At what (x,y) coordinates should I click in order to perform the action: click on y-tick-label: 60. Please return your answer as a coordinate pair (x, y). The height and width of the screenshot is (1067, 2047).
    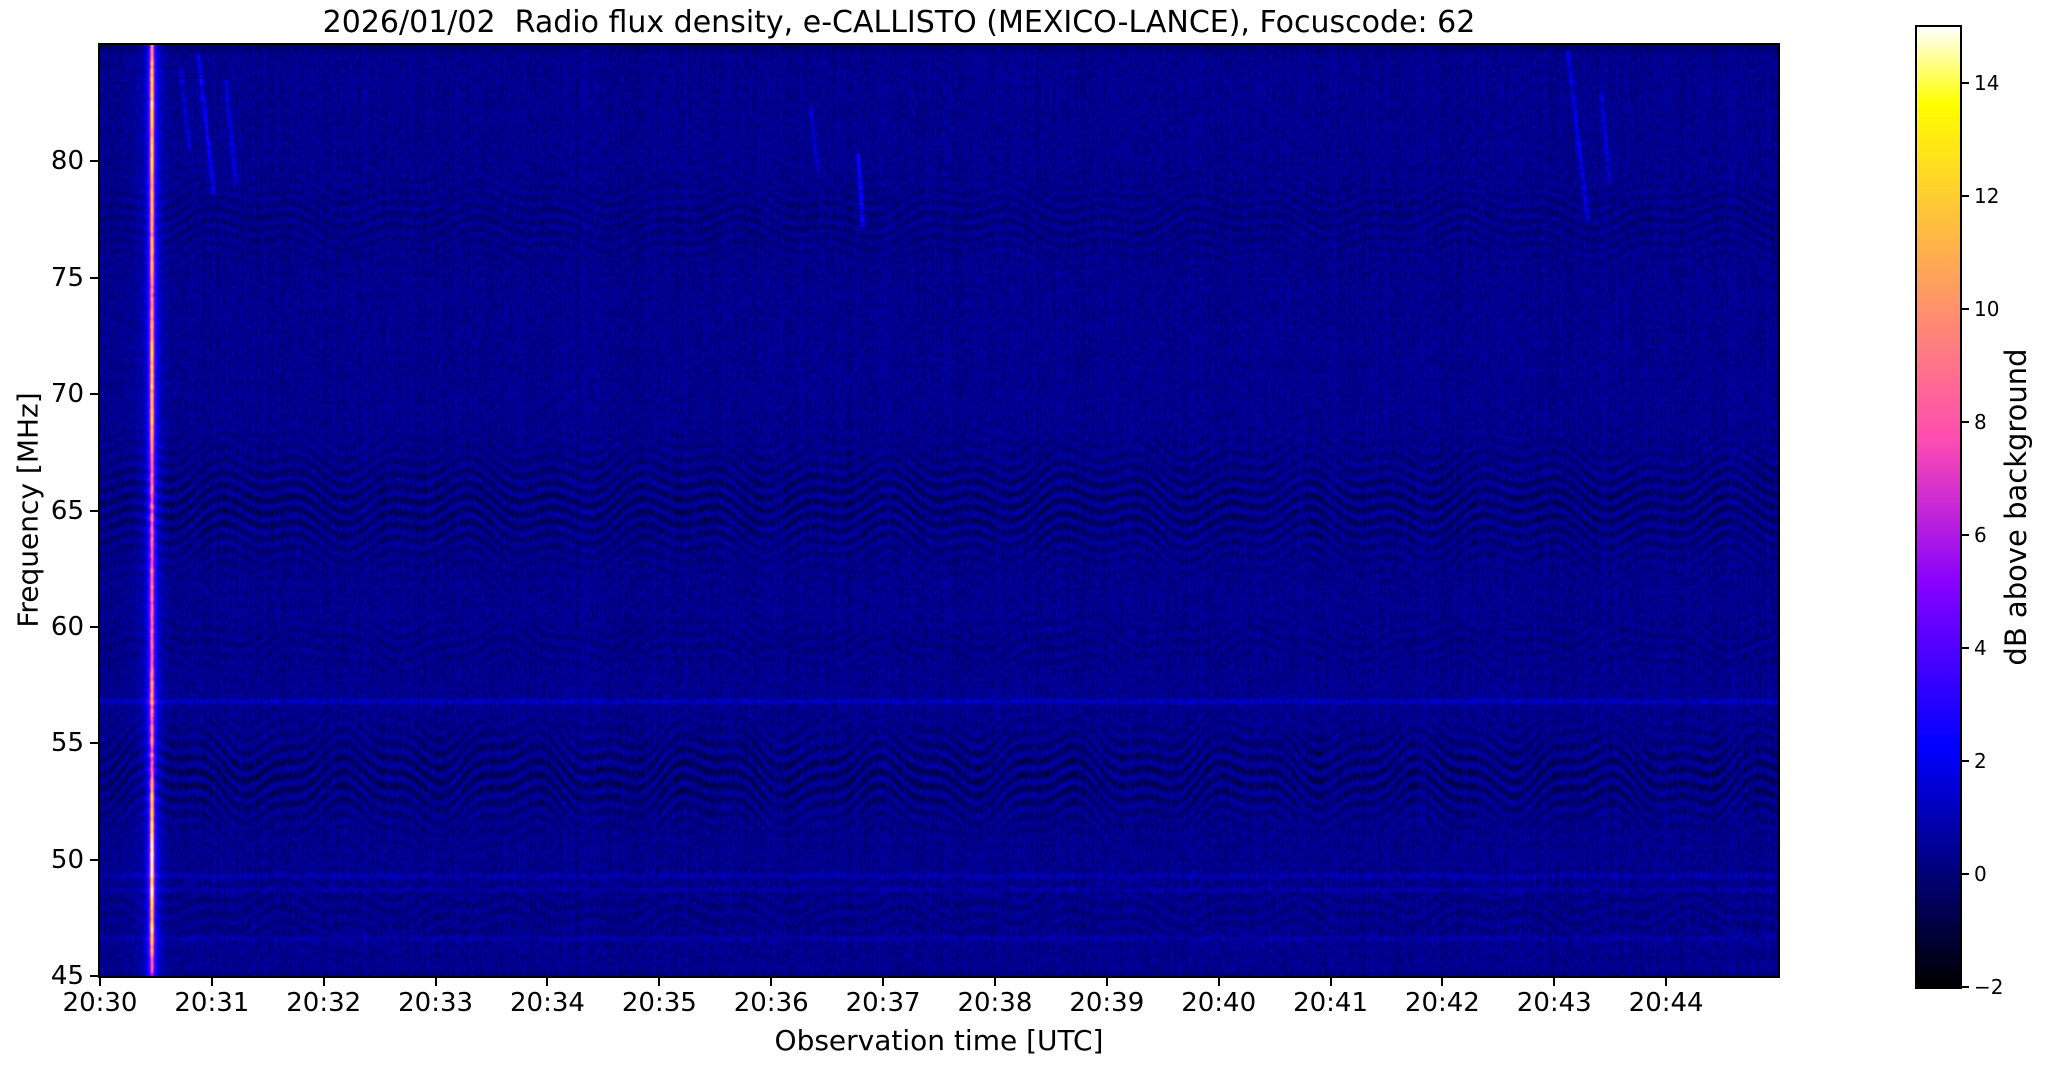
    Looking at the image, I should click on (67, 626).